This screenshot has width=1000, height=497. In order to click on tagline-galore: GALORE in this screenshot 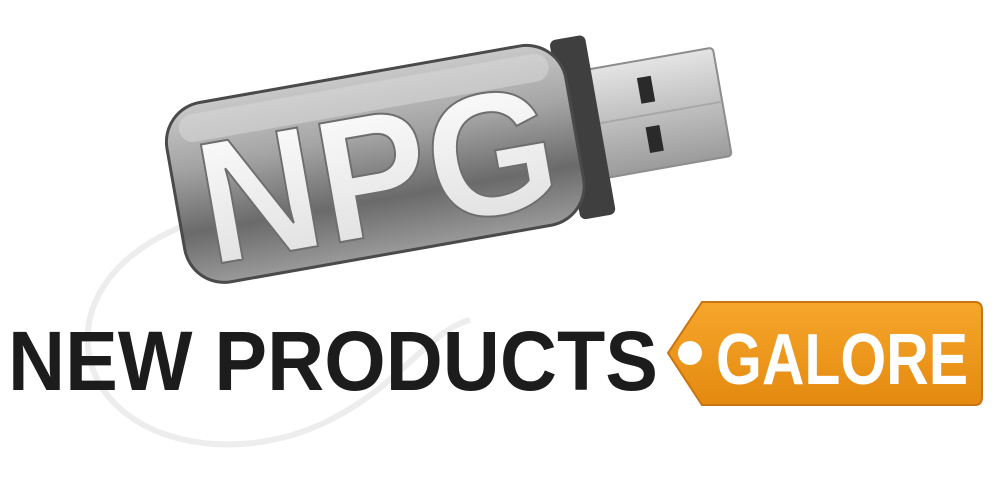, I will do `click(842, 360)`.